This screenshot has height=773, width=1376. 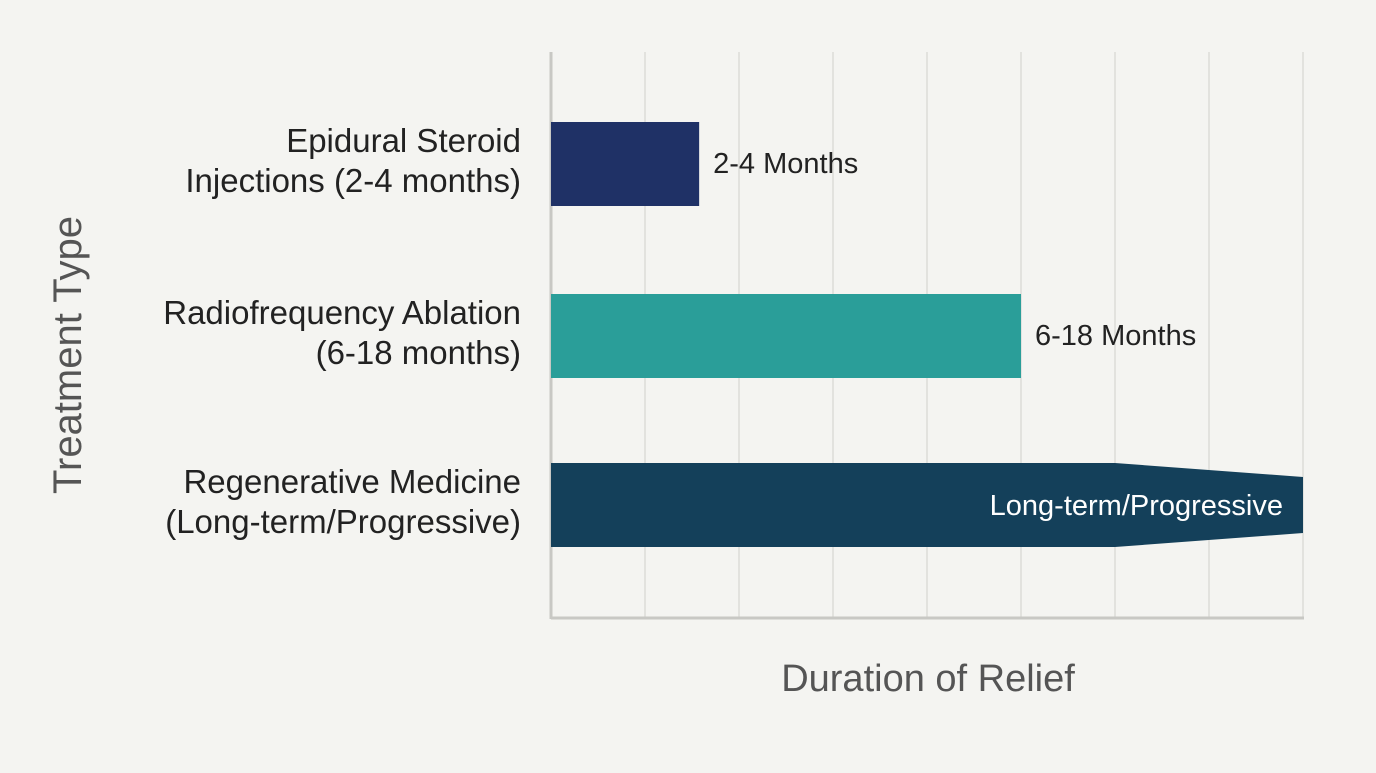 I want to click on category-label: (6-18 months), so click(x=418, y=352).